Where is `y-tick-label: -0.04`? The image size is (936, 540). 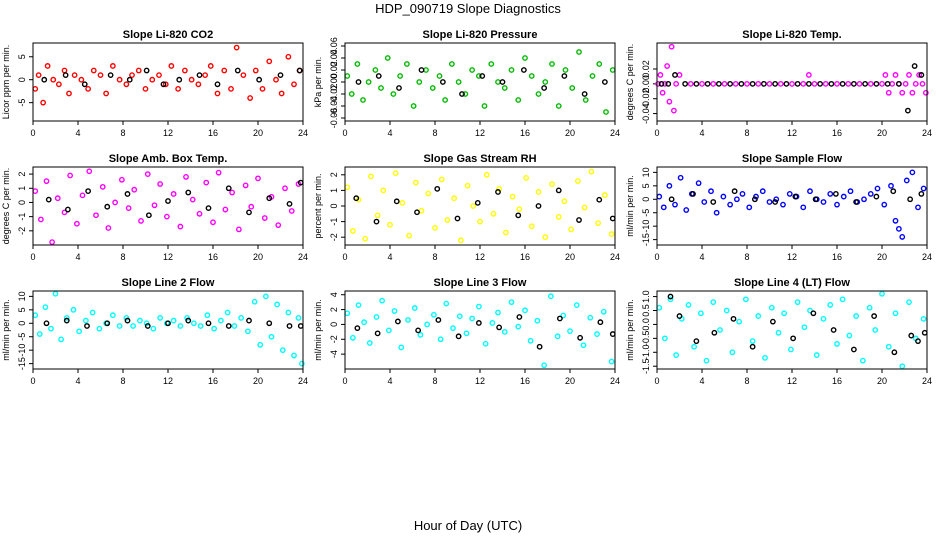 y-tick-label: -0.04 is located at coordinates (334, 106).